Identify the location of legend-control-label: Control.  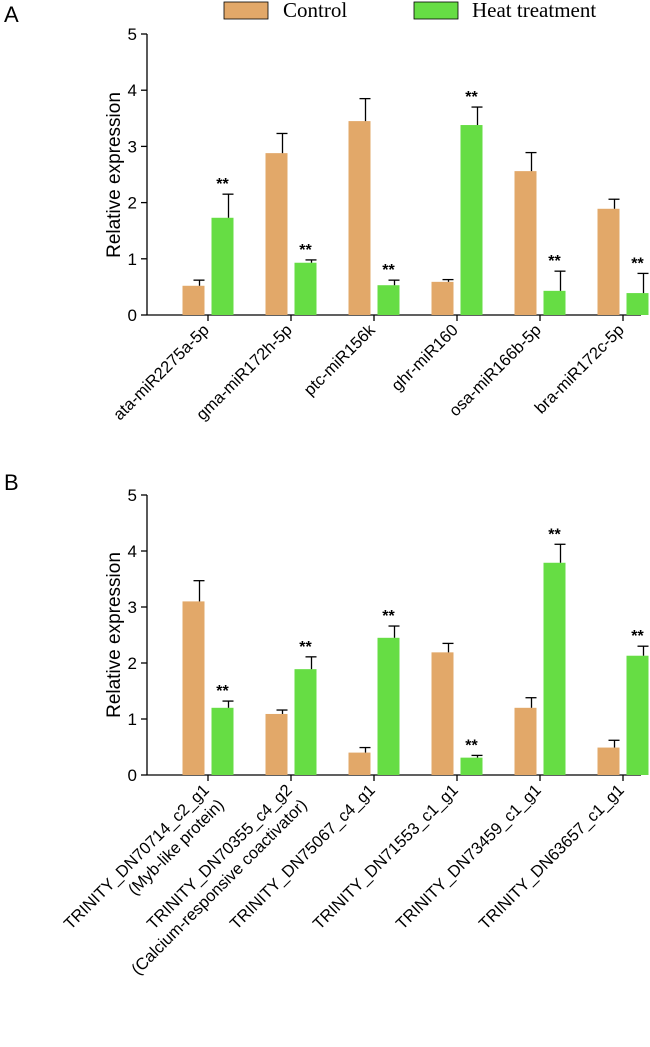
(315, 11).